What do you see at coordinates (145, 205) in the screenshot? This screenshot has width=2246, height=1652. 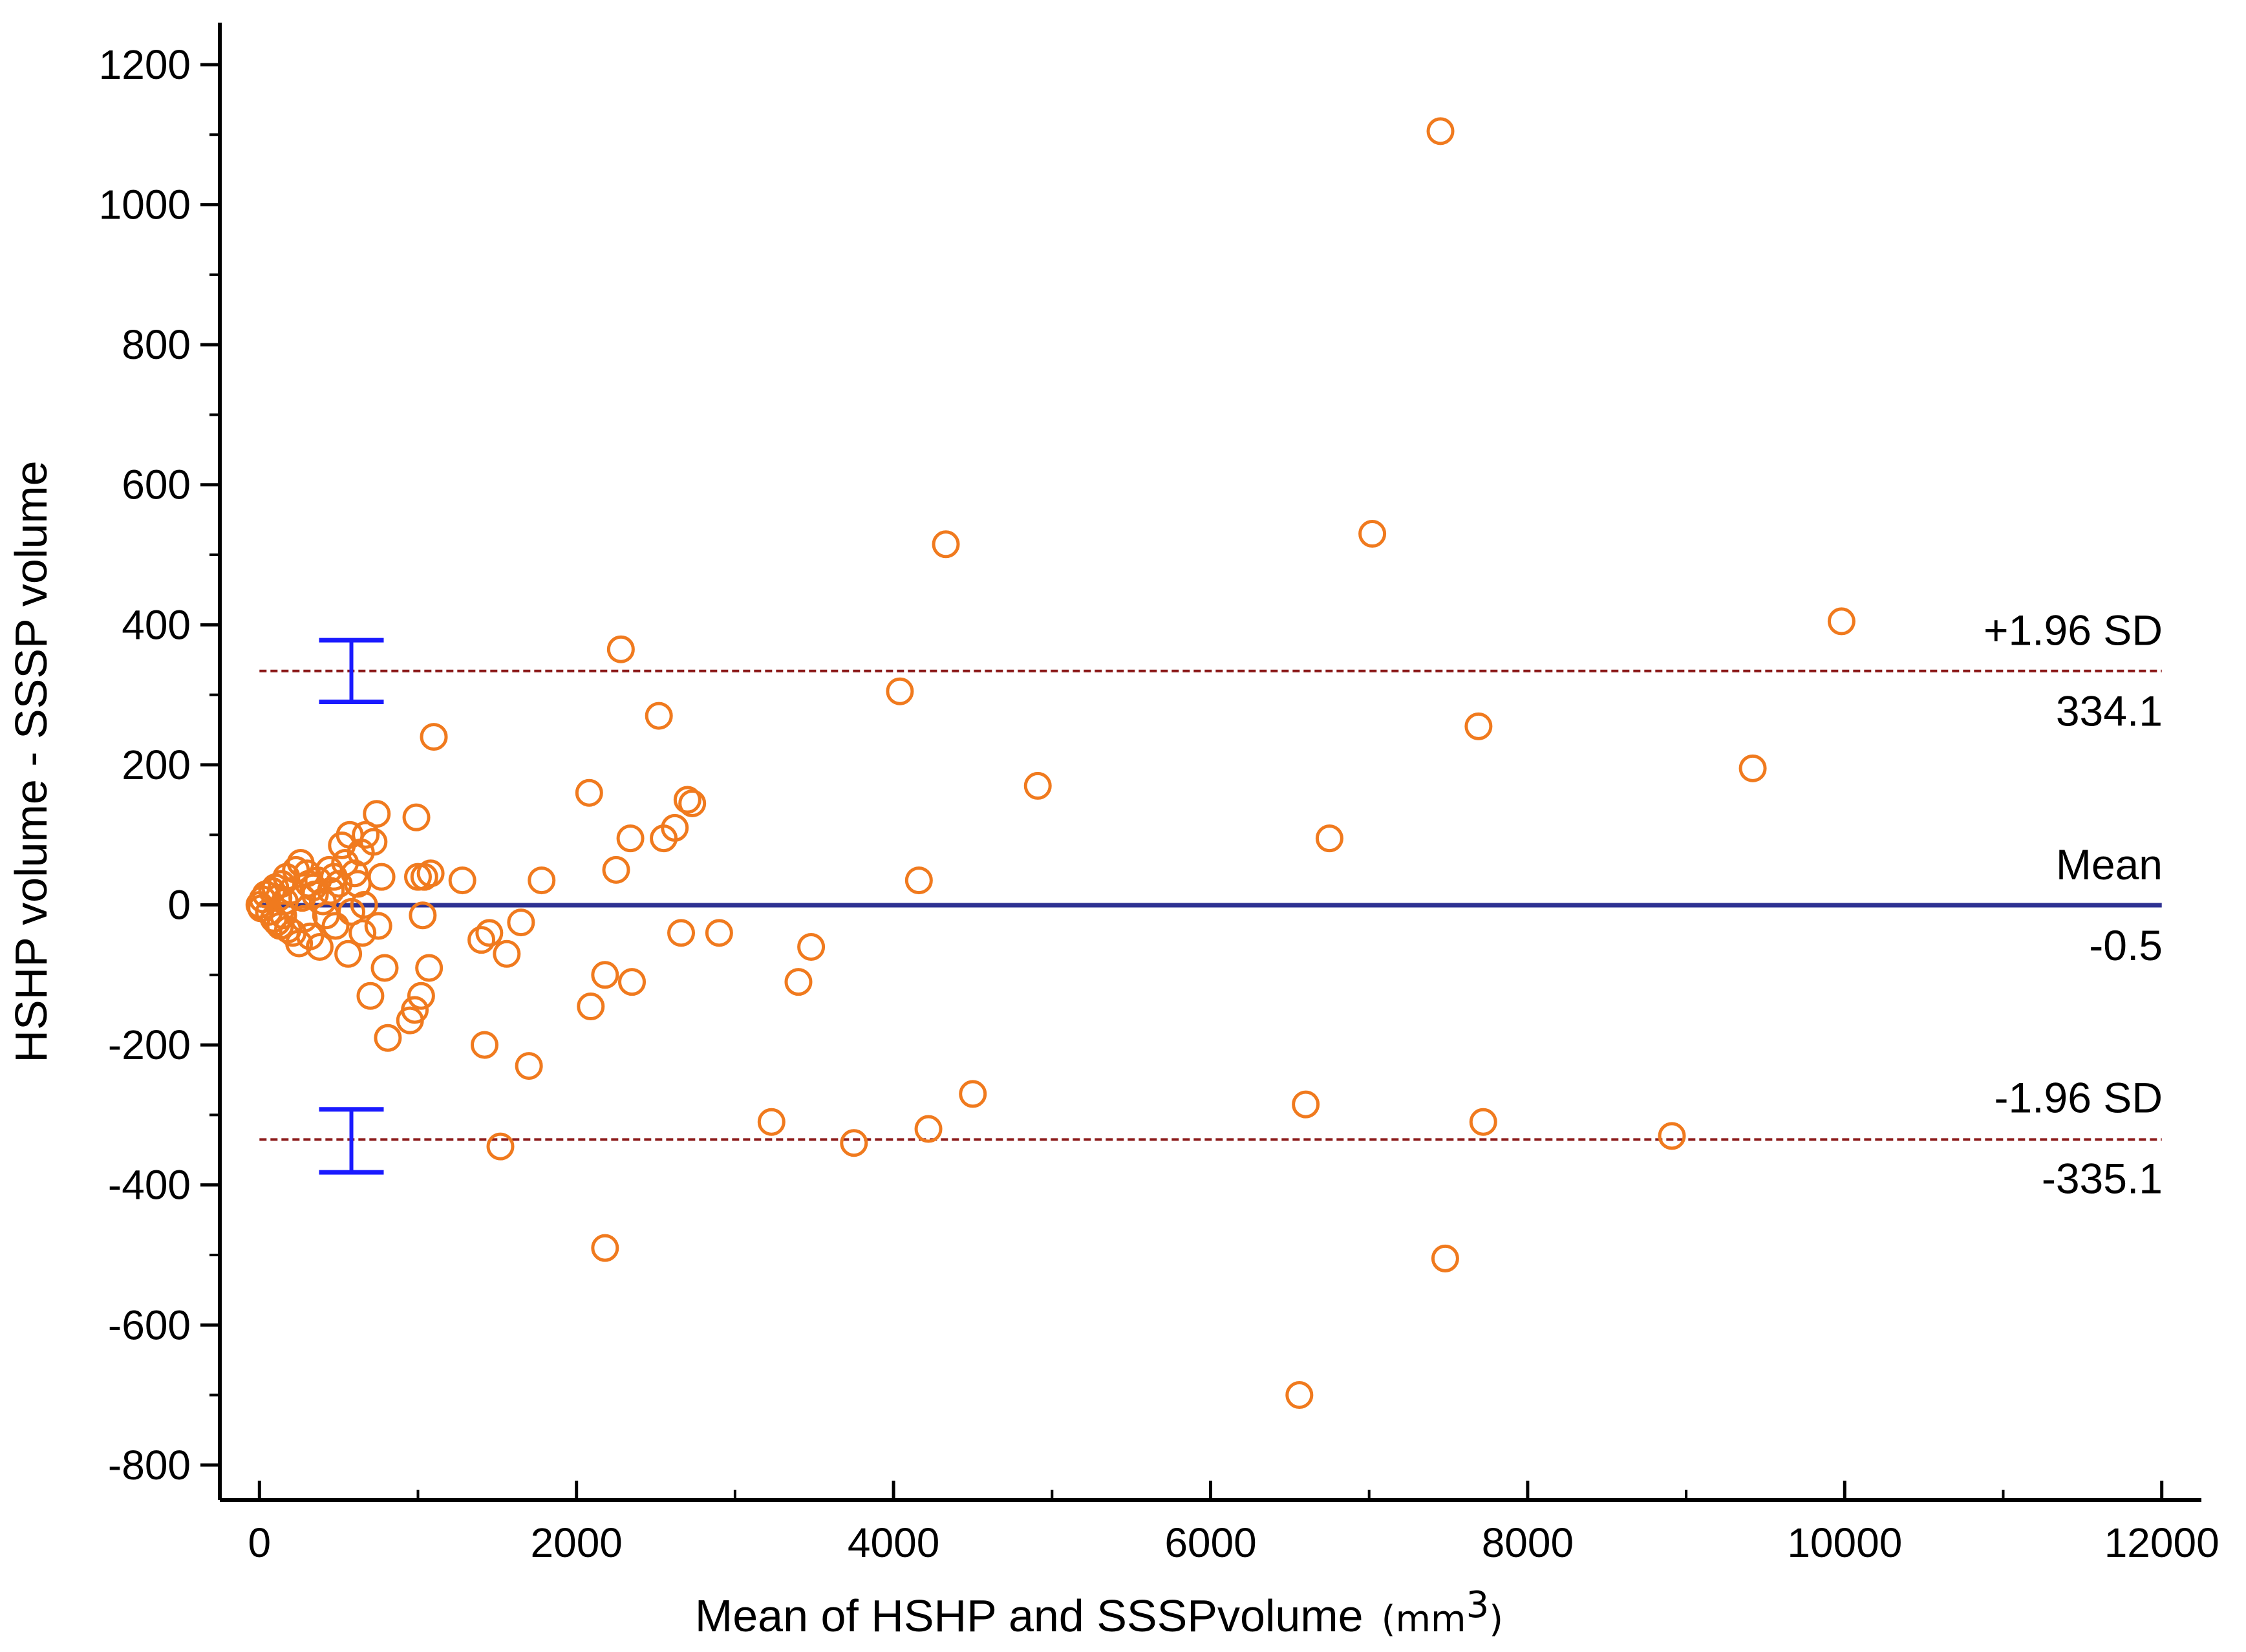 I see `y-tick-label: 1000` at bounding box center [145, 205].